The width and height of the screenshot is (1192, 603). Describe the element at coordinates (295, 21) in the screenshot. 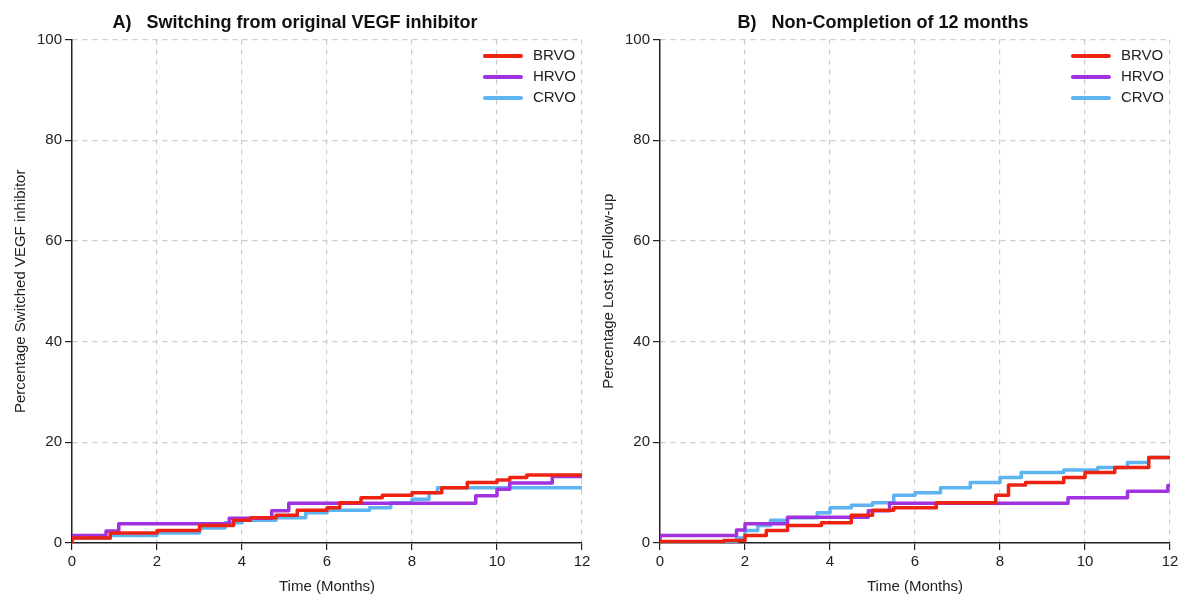

I see `chart-title: A) Switching from original VEGF inhibitor` at that location.